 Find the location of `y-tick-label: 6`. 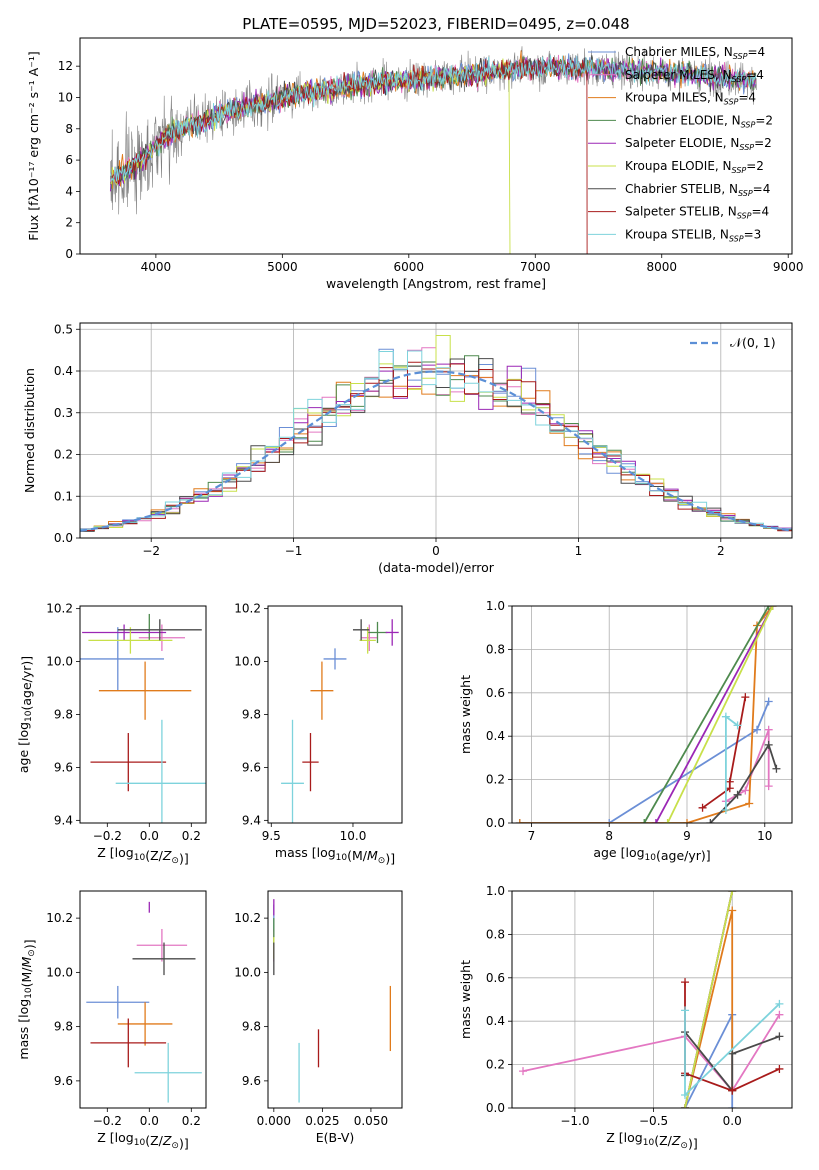

y-tick-label: 6 is located at coordinates (69, 160).